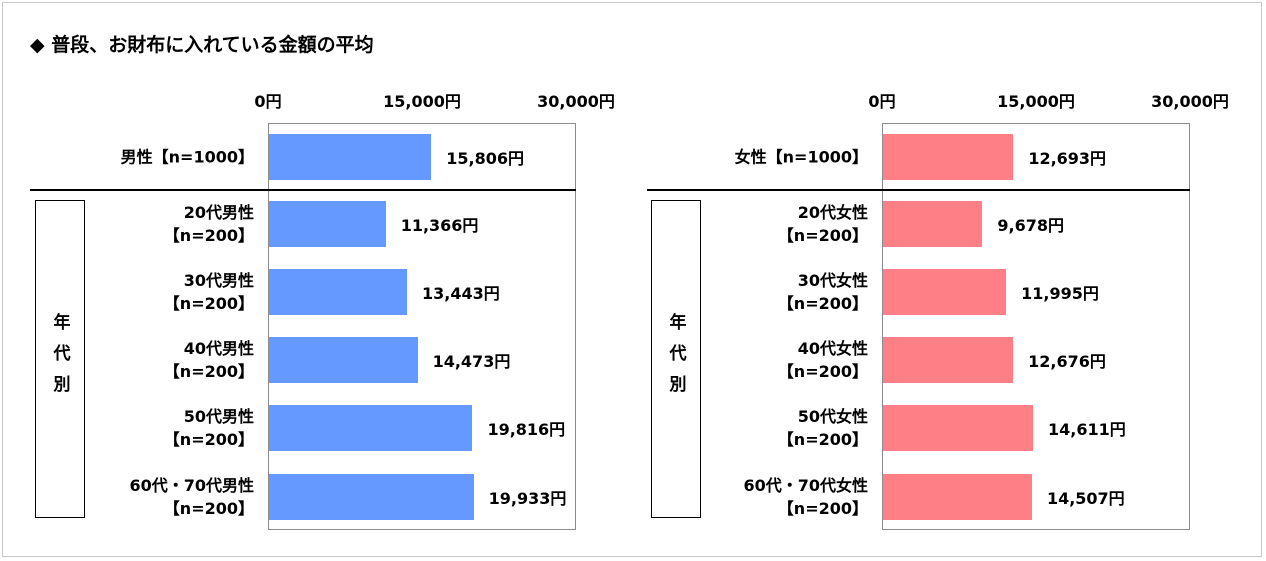  Describe the element at coordinates (822, 428) in the screenshot. I see `category-label: 50代女性 【n=200】` at that location.